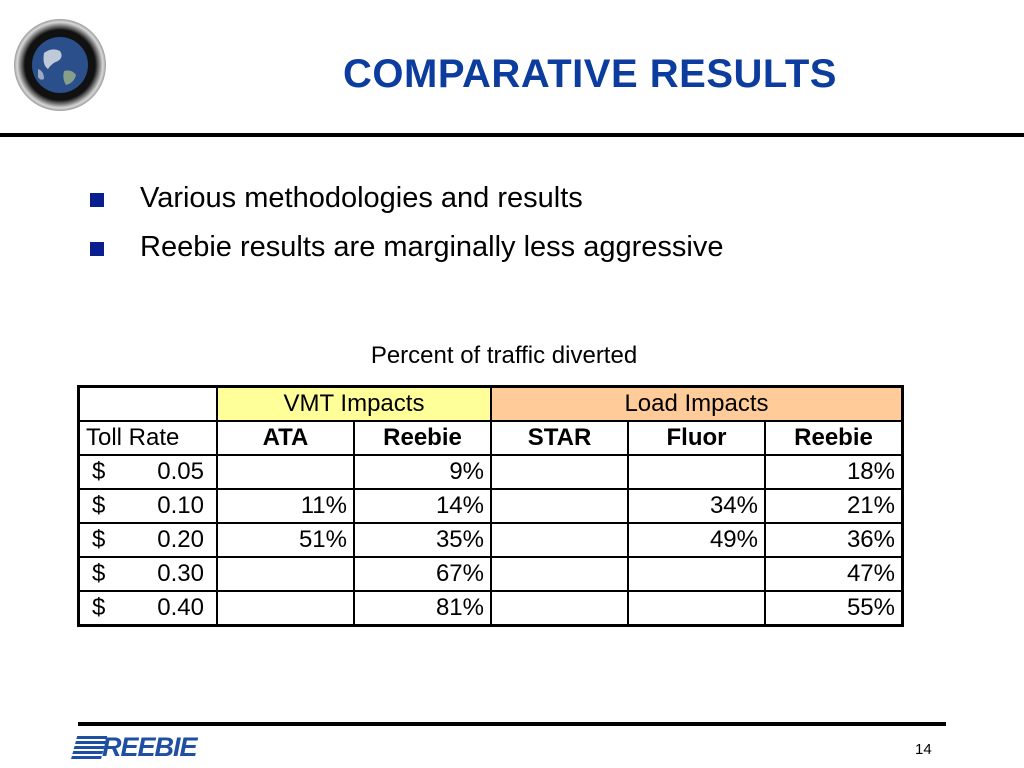  Describe the element at coordinates (147, 438) in the screenshot. I see `toll-rate-header: Toll Rate` at that location.